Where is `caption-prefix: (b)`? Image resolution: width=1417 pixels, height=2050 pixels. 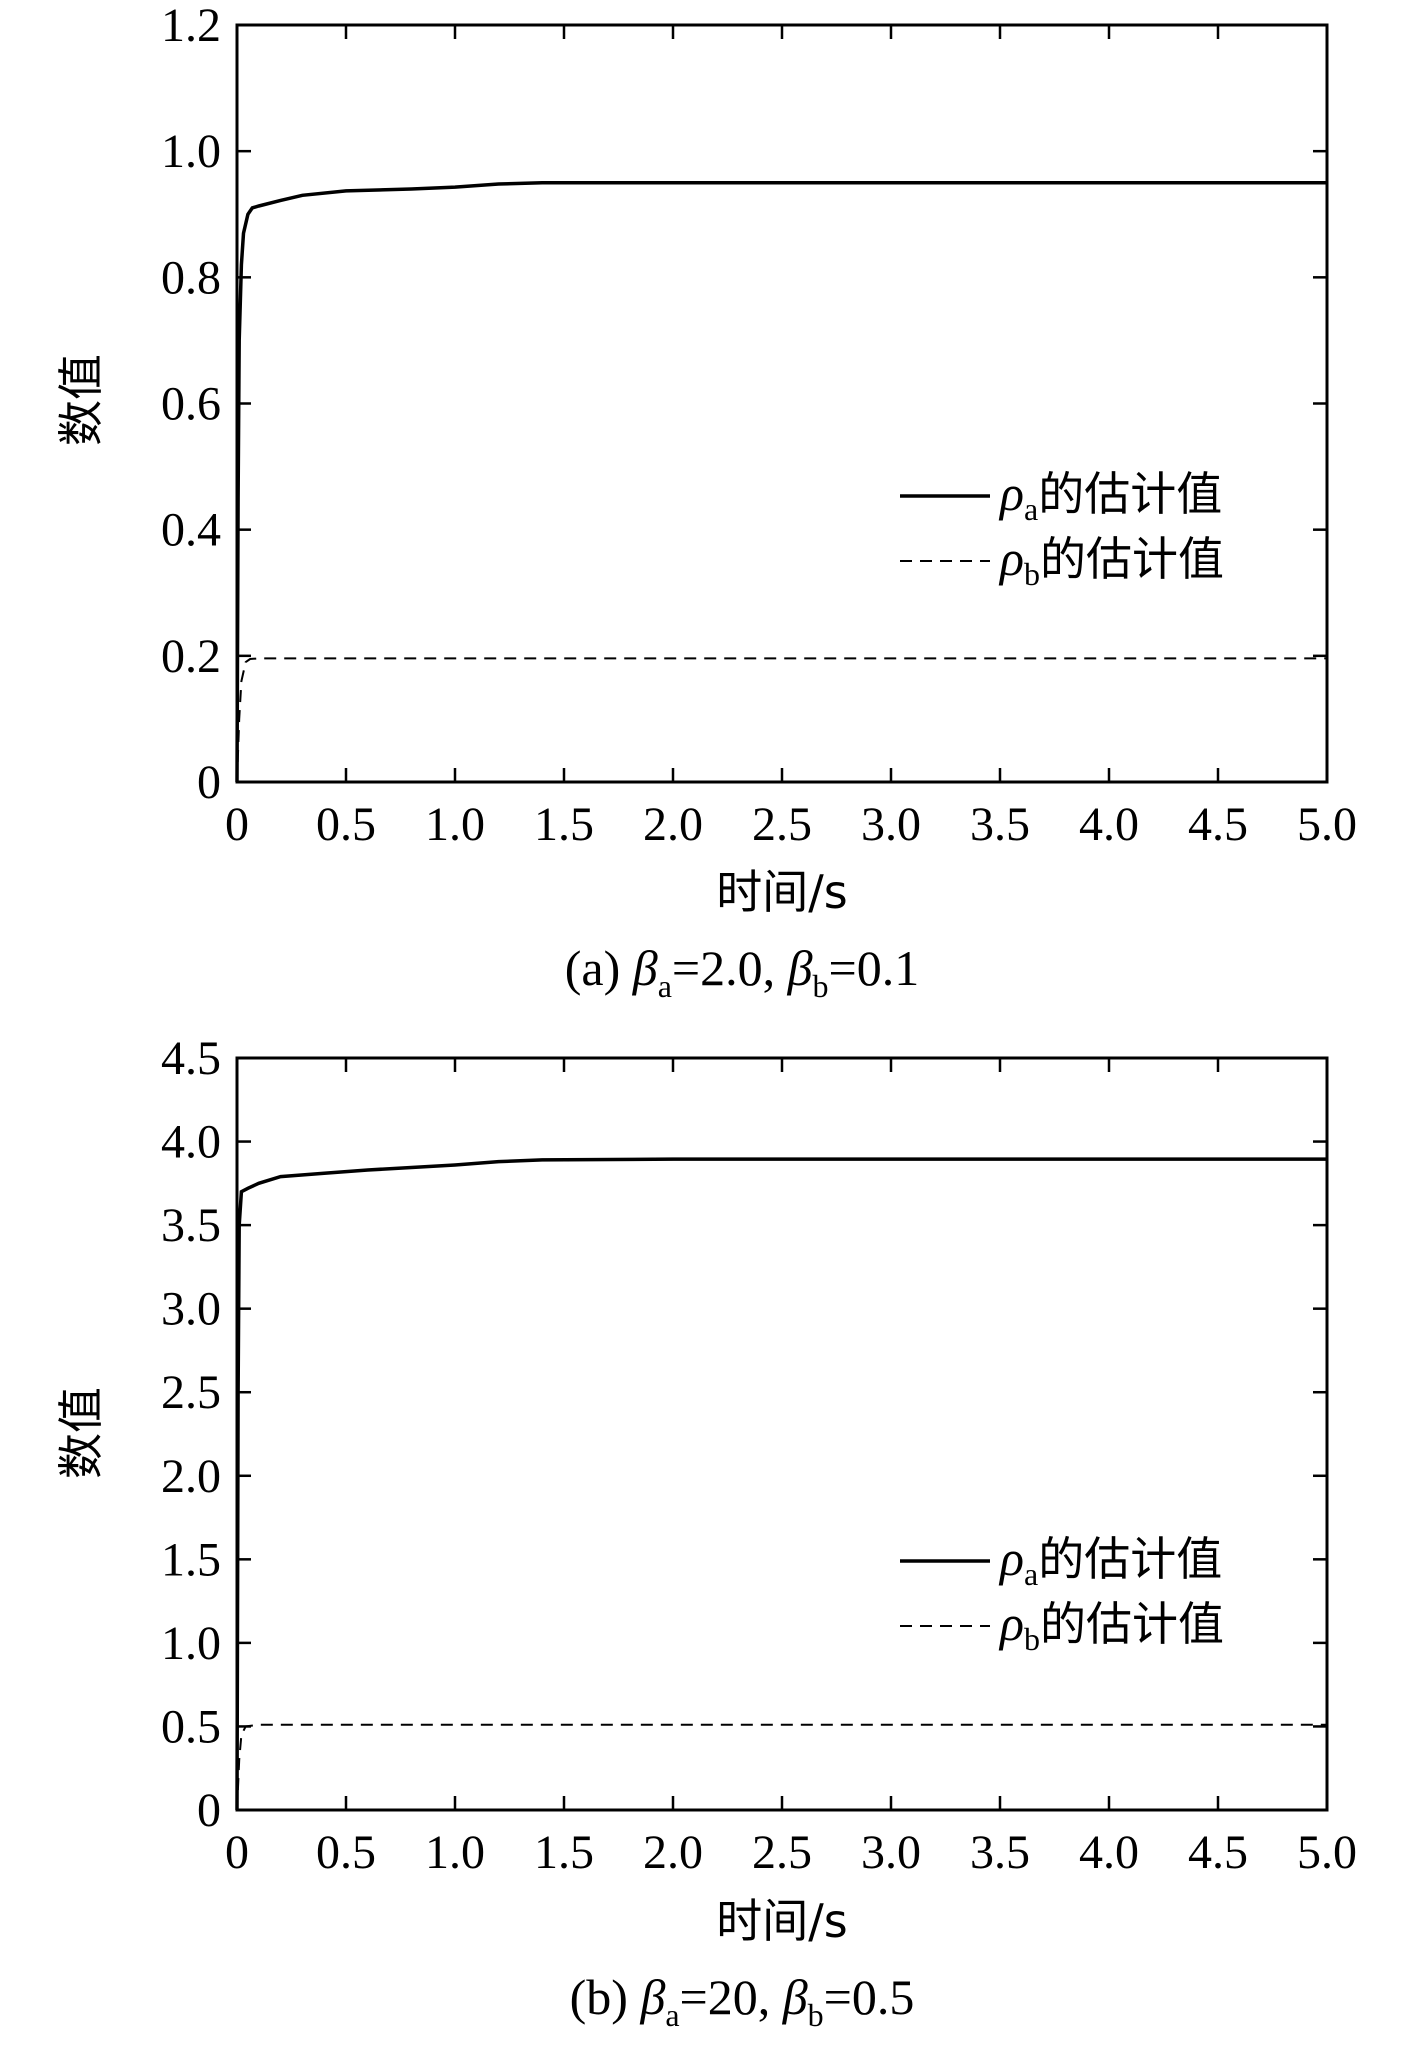
caption-prefix: (b) is located at coordinates (605, 1997).